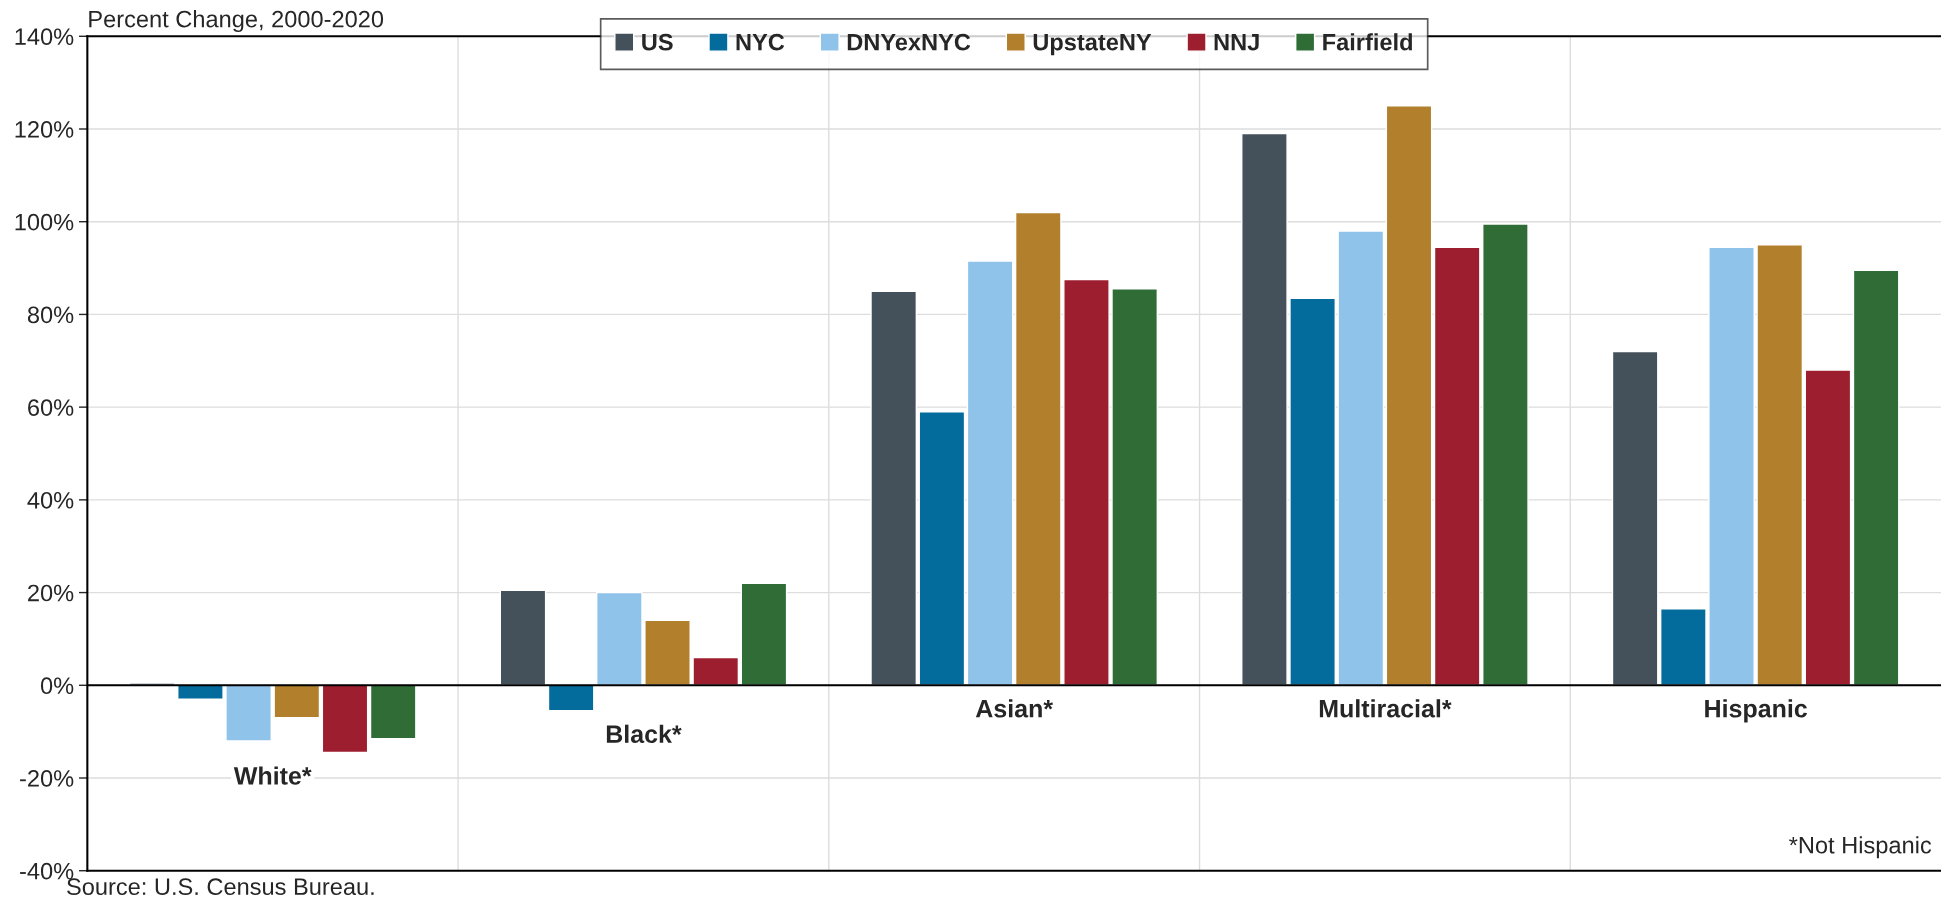 The width and height of the screenshot is (1941, 907). I want to click on annotation: *Not Hispanic, so click(1860, 847).